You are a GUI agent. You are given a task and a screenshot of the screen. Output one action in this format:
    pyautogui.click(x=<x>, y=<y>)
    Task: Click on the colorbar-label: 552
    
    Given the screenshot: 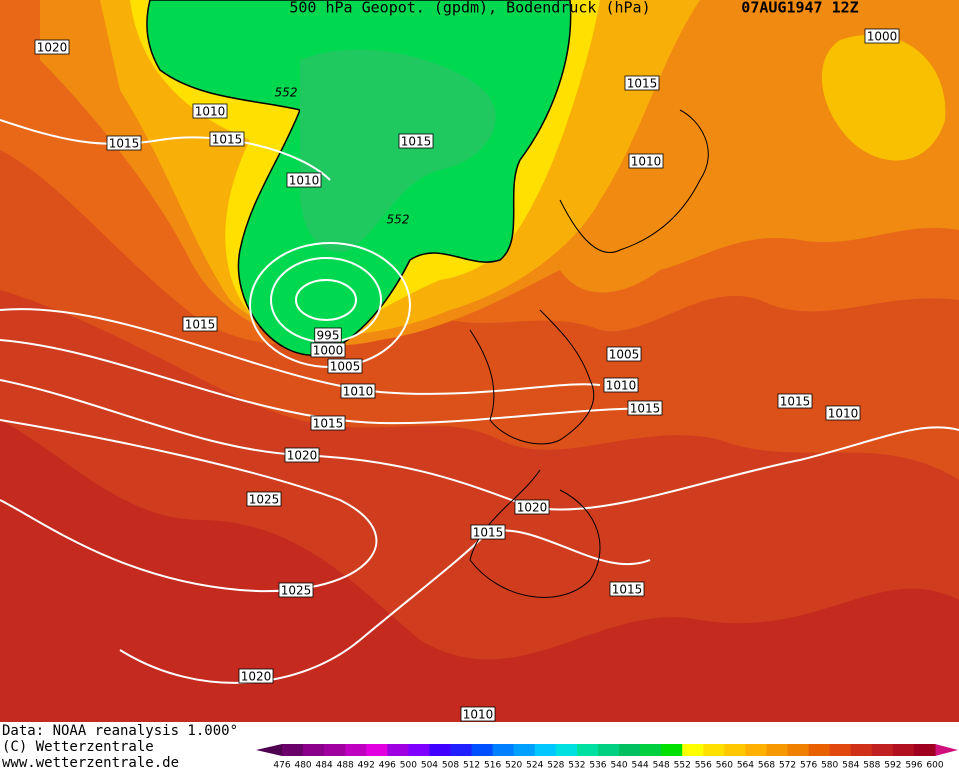 What is the action you would take?
    pyautogui.click(x=682, y=766)
    